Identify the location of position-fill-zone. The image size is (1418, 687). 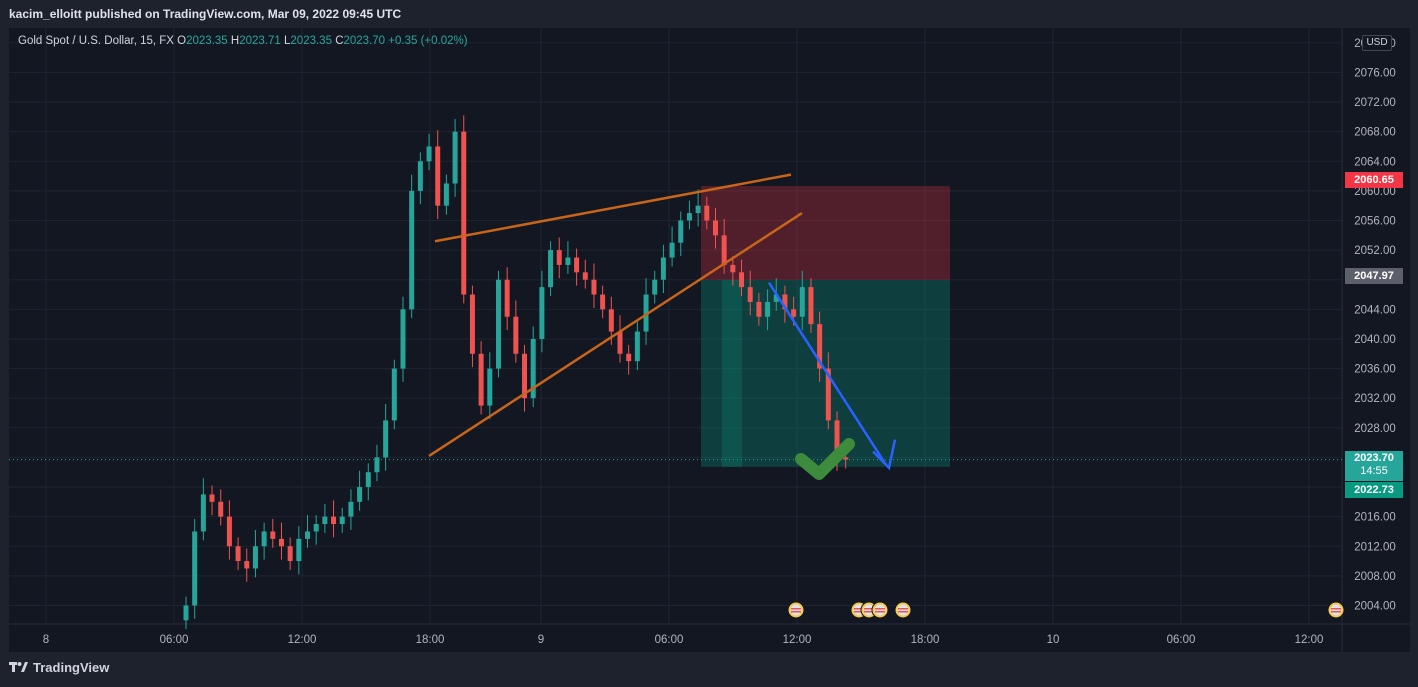
(732, 373).